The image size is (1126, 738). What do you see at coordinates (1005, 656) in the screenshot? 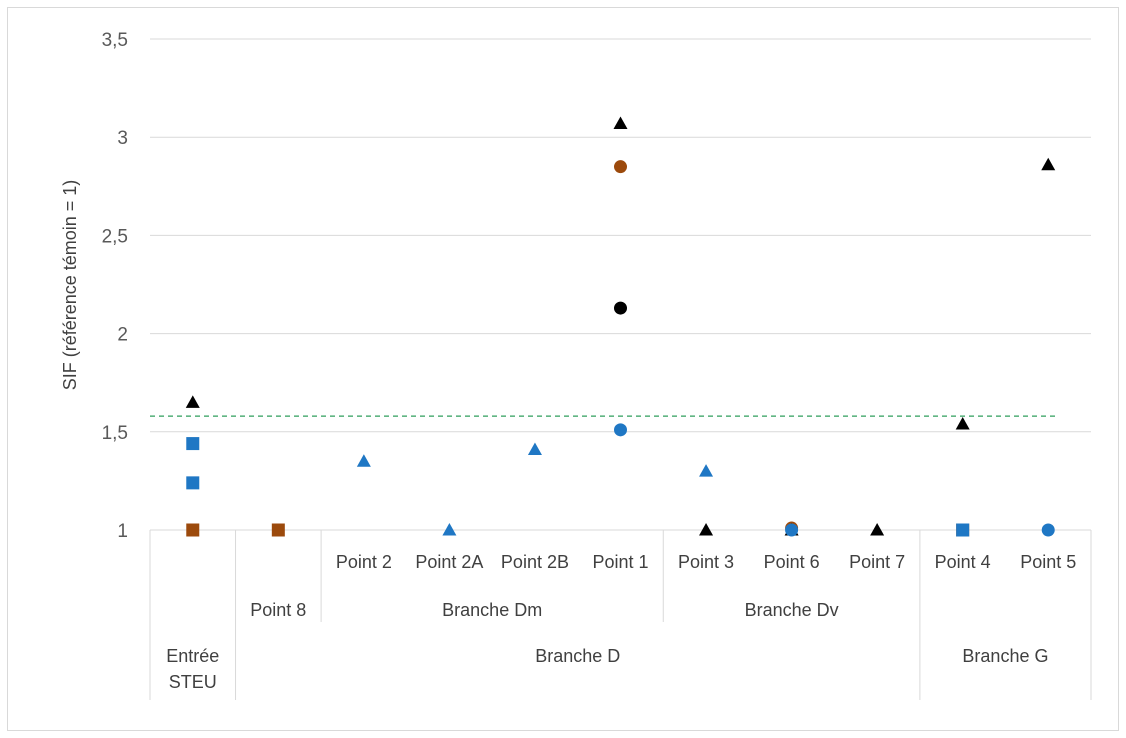
I see `group-label-level1: Branche G` at bounding box center [1005, 656].